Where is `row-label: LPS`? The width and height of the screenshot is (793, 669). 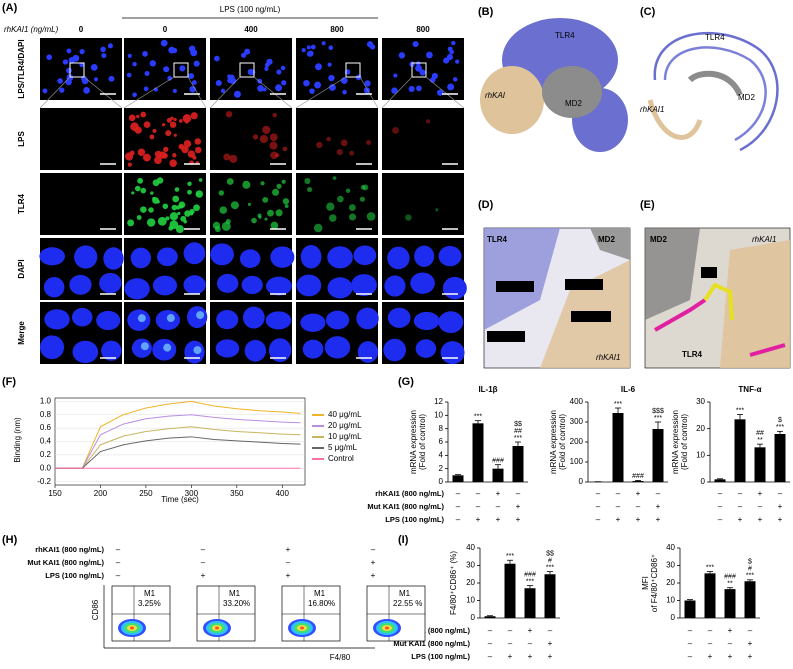 row-label: LPS is located at coordinates (21, 139).